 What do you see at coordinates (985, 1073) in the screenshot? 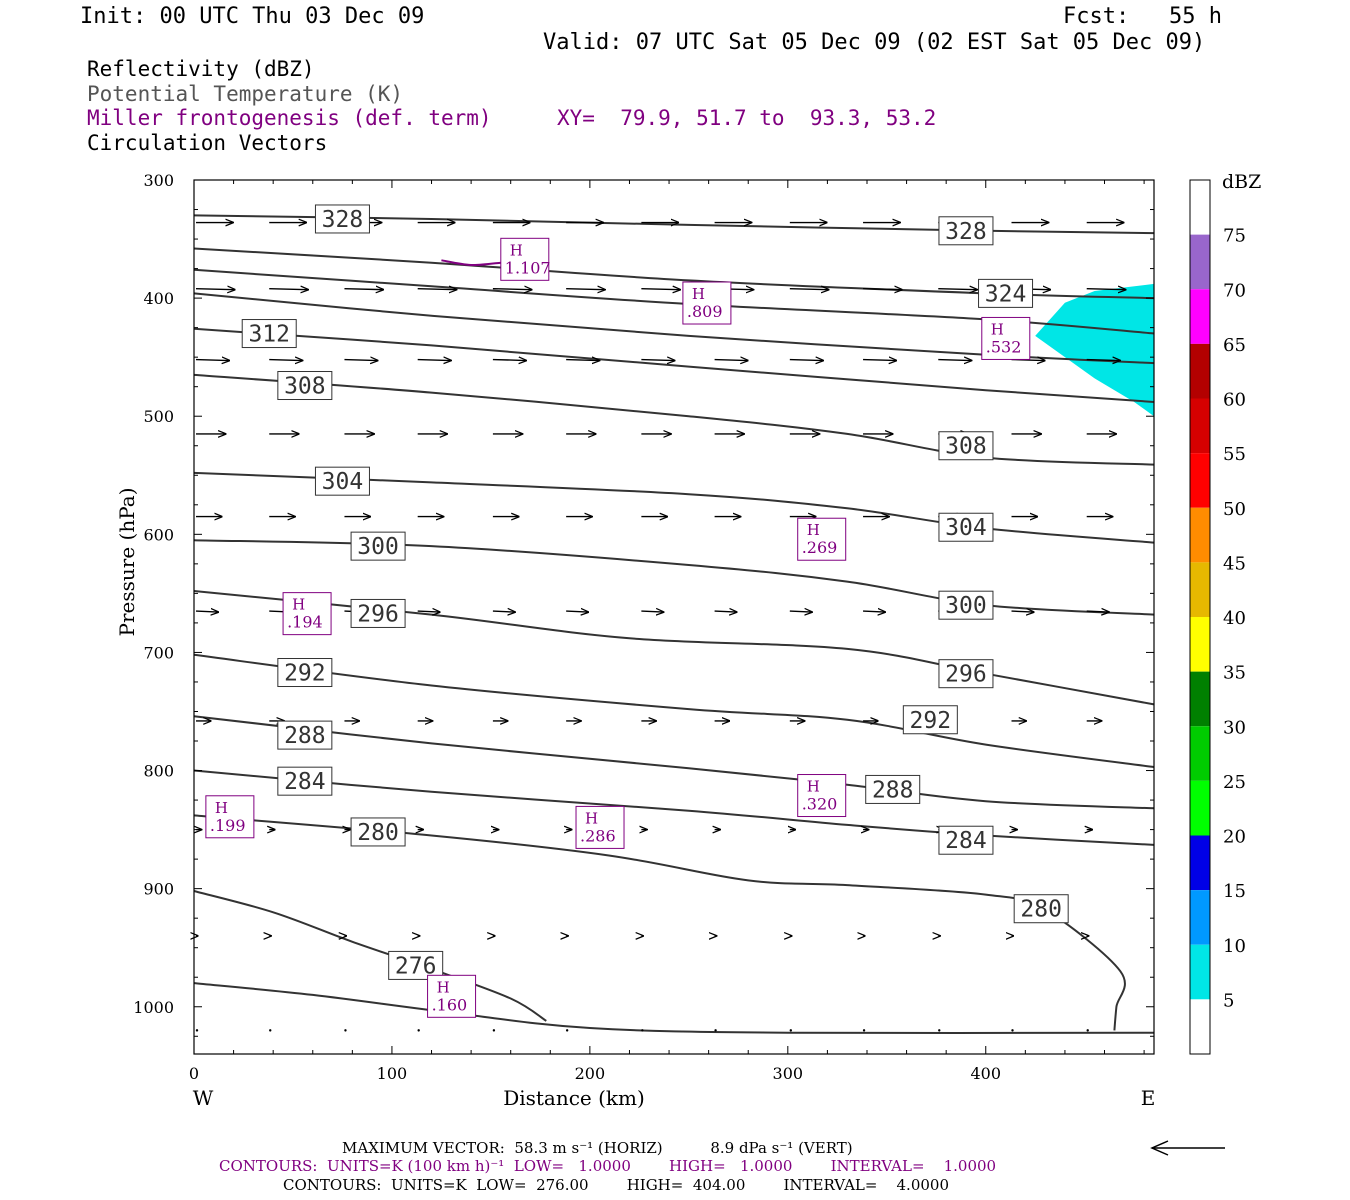
I see `x-tick-label-400: 400` at bounding box center [985, 1073].